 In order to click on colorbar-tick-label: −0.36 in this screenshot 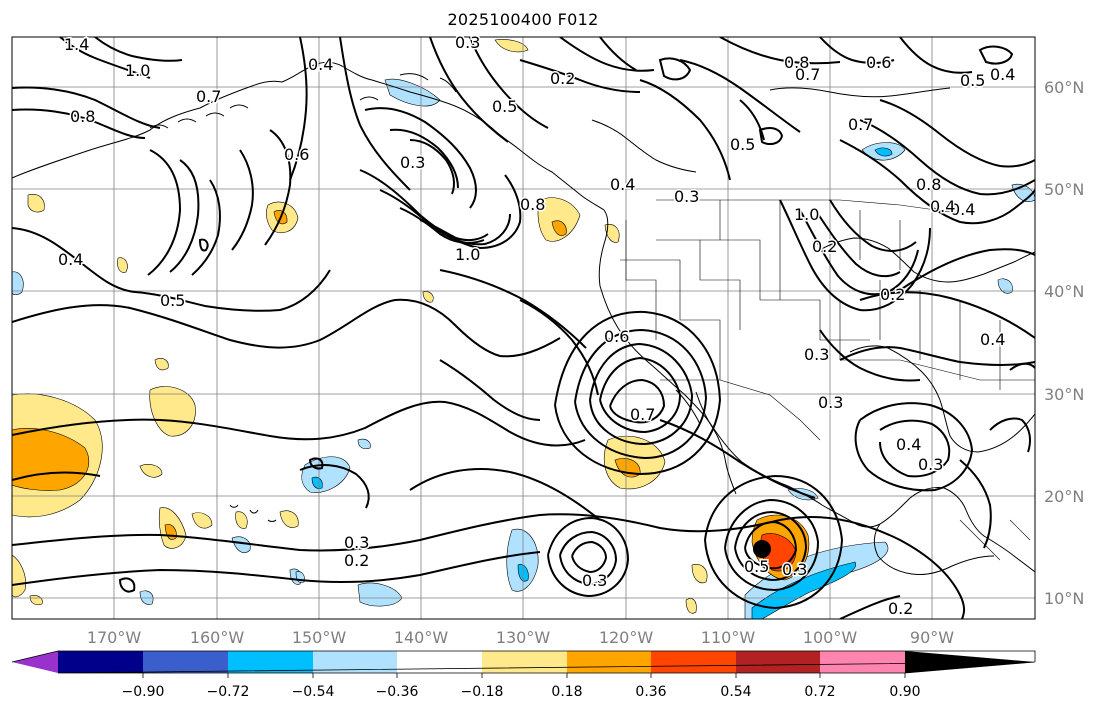, I will do `click(397, 692)`.